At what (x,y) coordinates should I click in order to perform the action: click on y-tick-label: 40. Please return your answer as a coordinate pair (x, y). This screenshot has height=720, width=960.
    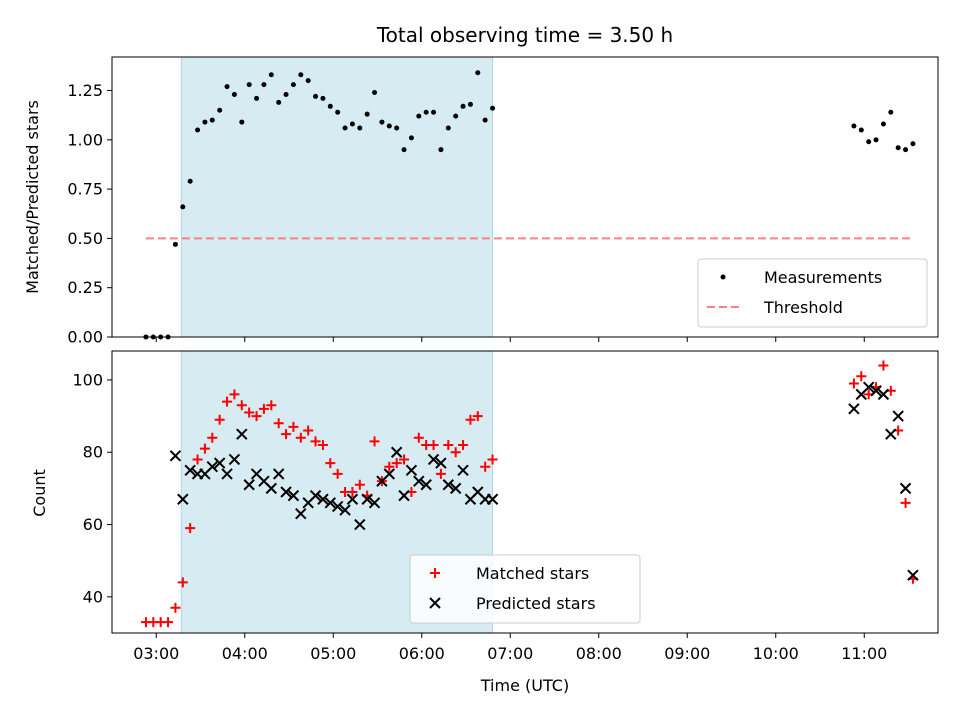
    Looking at the image, I should click on (93, 596).